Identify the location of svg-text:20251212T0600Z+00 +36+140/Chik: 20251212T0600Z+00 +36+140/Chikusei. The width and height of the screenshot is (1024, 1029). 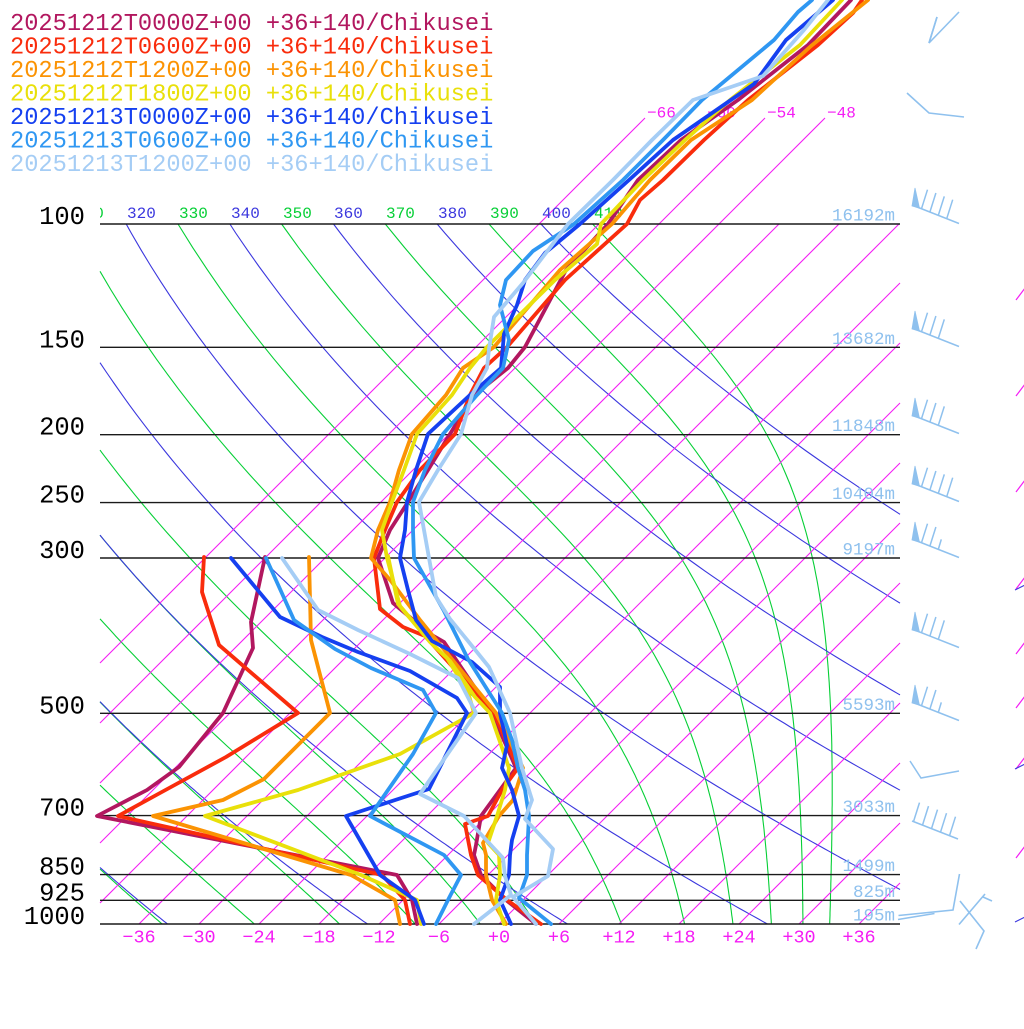
(251, 48).